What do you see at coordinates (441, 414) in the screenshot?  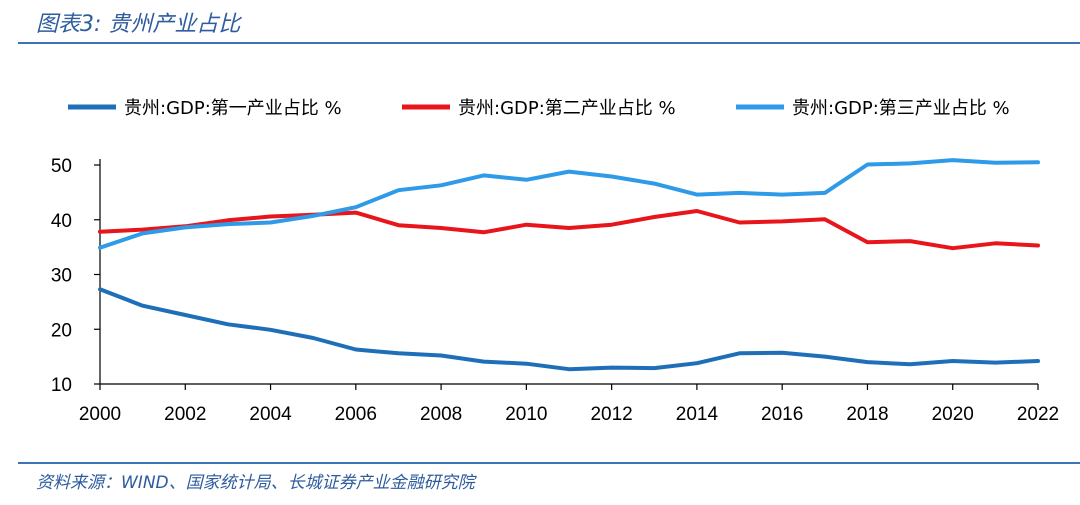 I see `x-tick-label: 2008` at bounding box center [441, 414].